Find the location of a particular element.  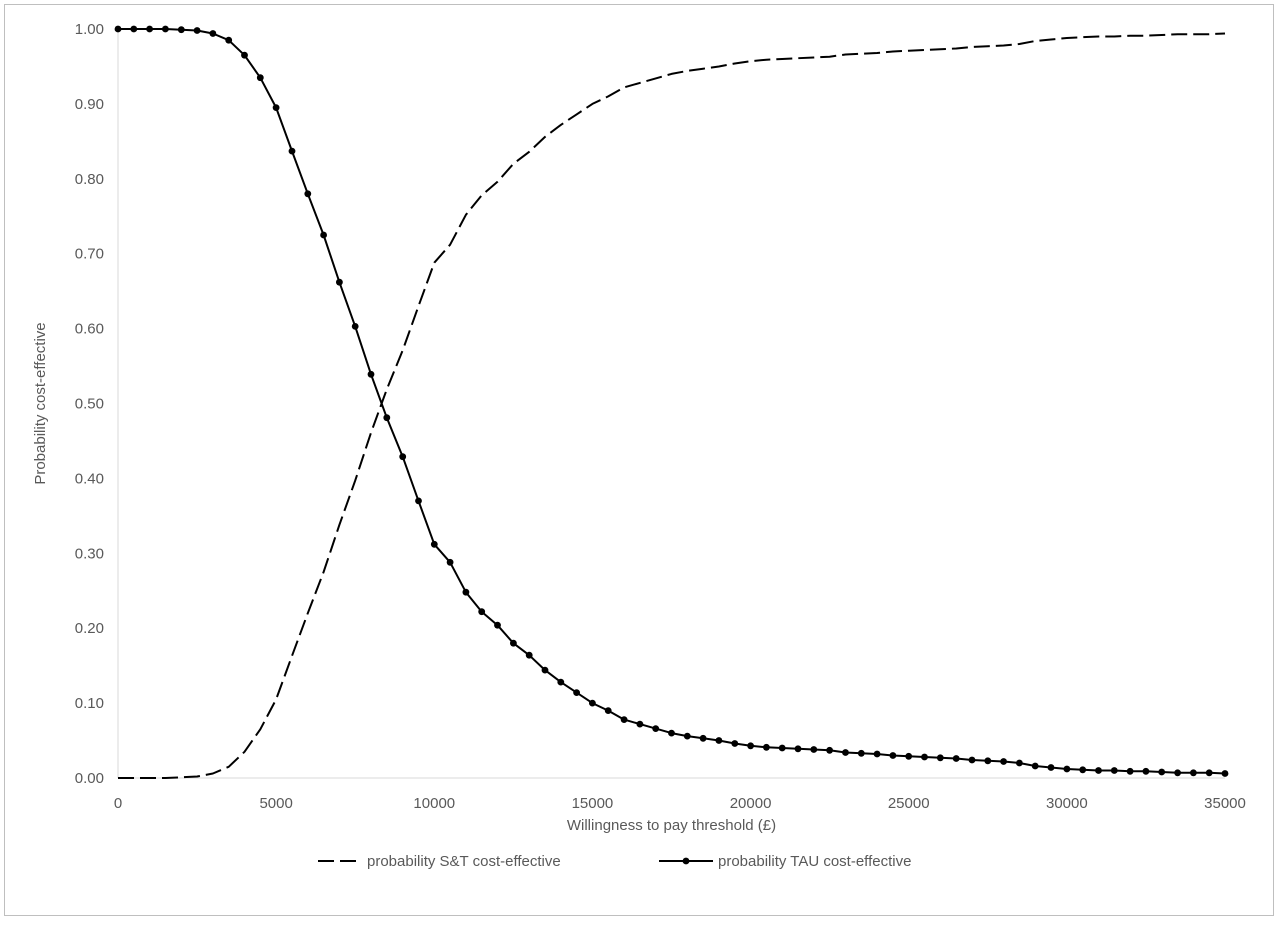

x-tick-label: 20000 is located at coordinates (751, 803).